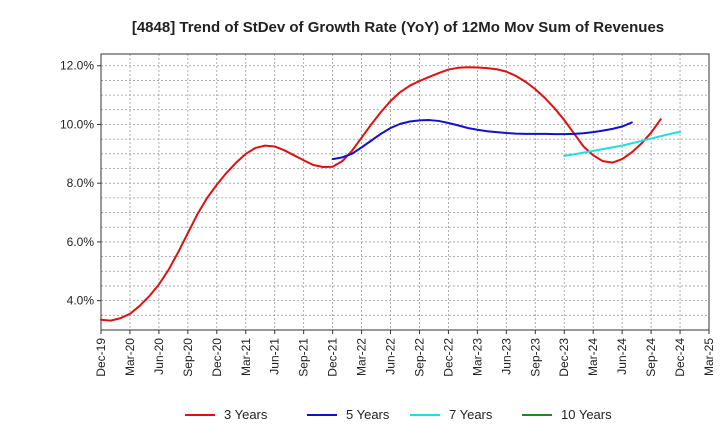 The width and height of the screenshot is (720, 445). I want to click on x-tick-label: Mar-20, so click(130, 357).